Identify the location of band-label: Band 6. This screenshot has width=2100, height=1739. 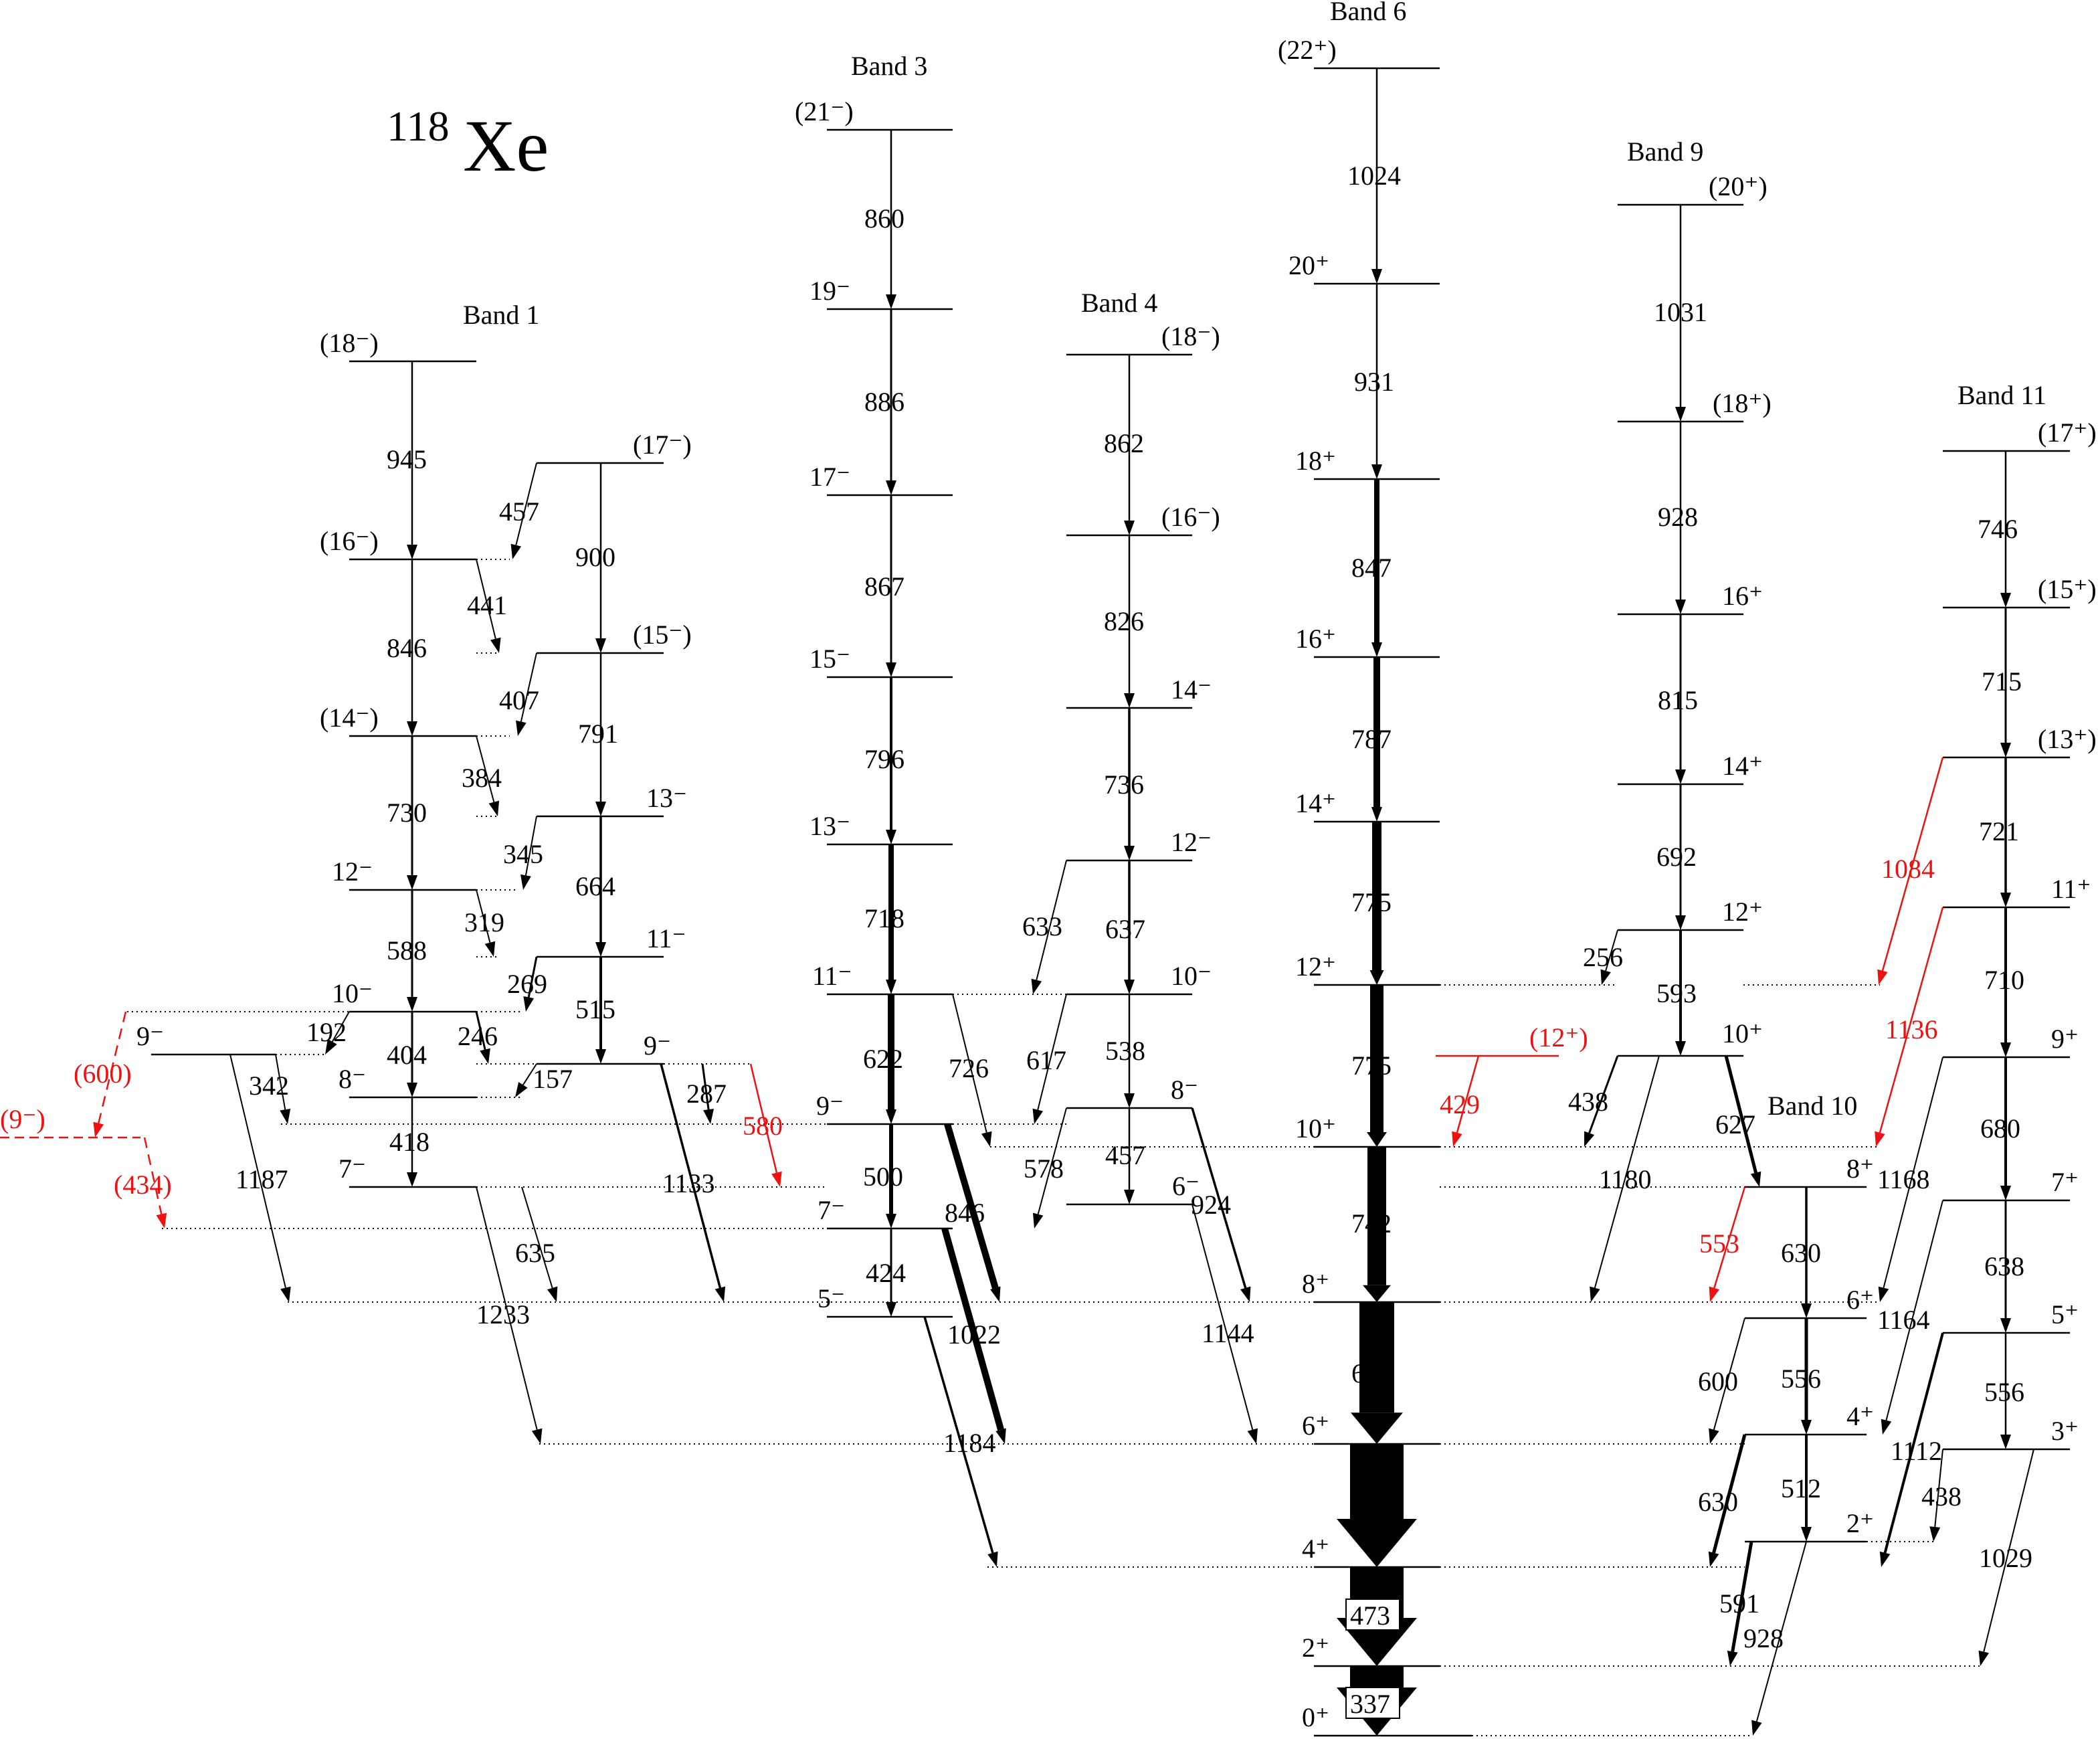
(1368, 13).